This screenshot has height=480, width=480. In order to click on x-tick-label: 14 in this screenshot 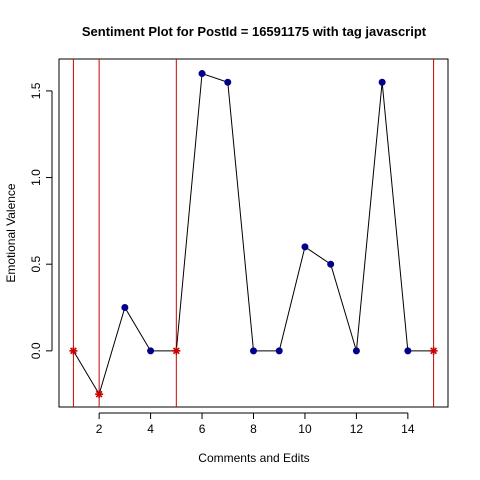, I will do `click(408, 429)`.